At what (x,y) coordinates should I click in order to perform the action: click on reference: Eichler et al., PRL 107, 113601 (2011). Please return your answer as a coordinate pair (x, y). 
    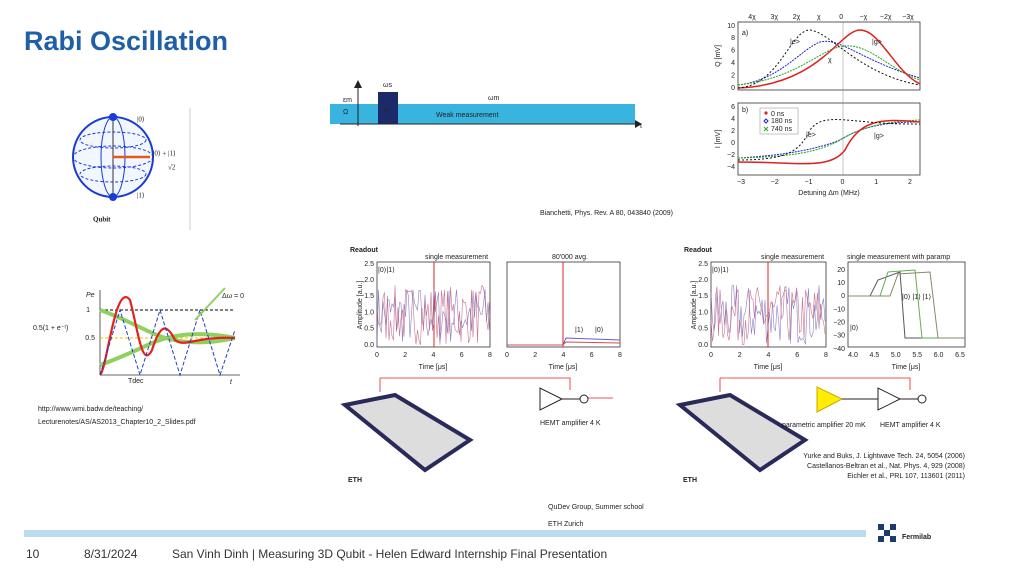
    Looking at the image, I should click on (906, 476).